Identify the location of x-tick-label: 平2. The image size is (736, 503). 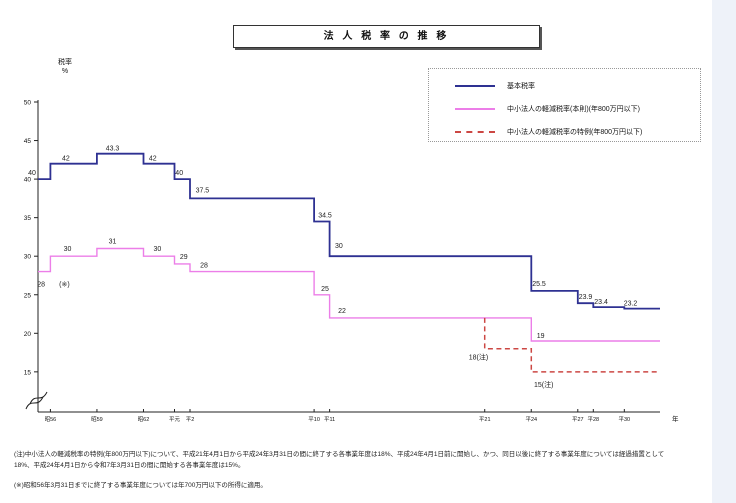
(190, 419).